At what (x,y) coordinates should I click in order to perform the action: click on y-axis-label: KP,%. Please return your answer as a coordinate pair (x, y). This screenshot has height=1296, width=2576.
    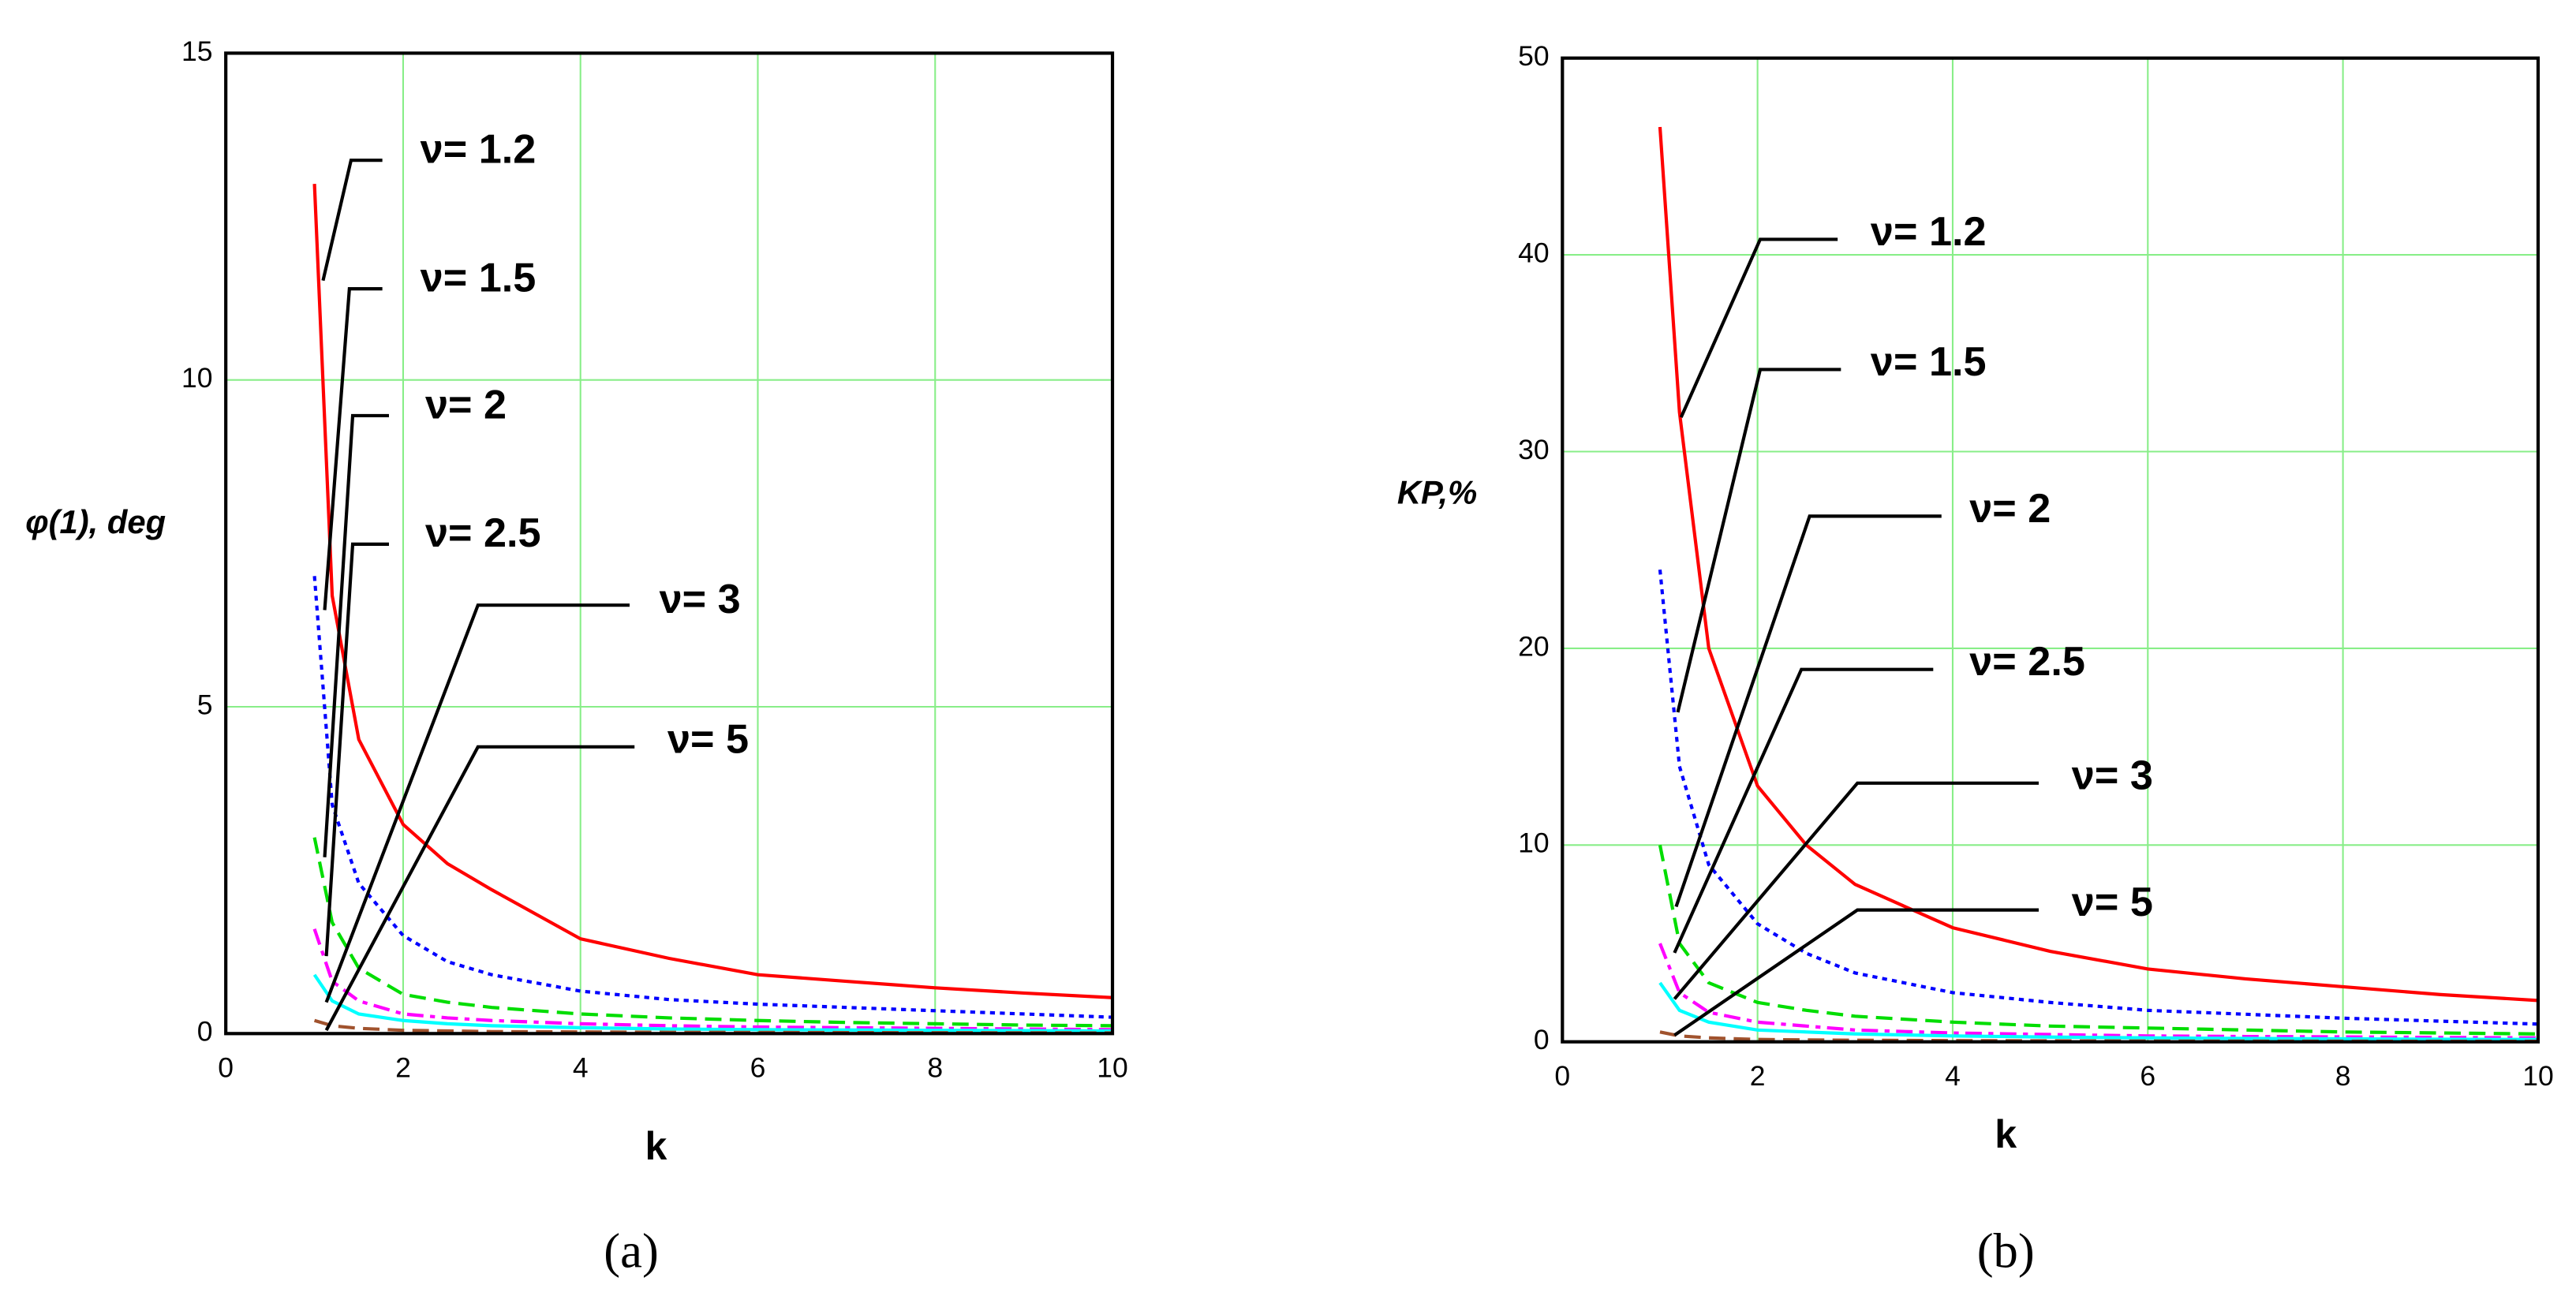
    Looking at the image, I should click on (1437, 491).